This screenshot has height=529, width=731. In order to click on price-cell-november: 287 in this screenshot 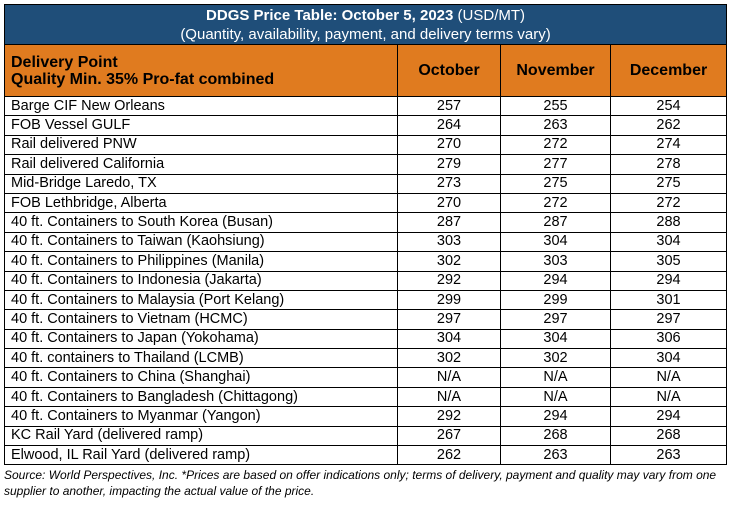, I will do `click(555, 222)`.